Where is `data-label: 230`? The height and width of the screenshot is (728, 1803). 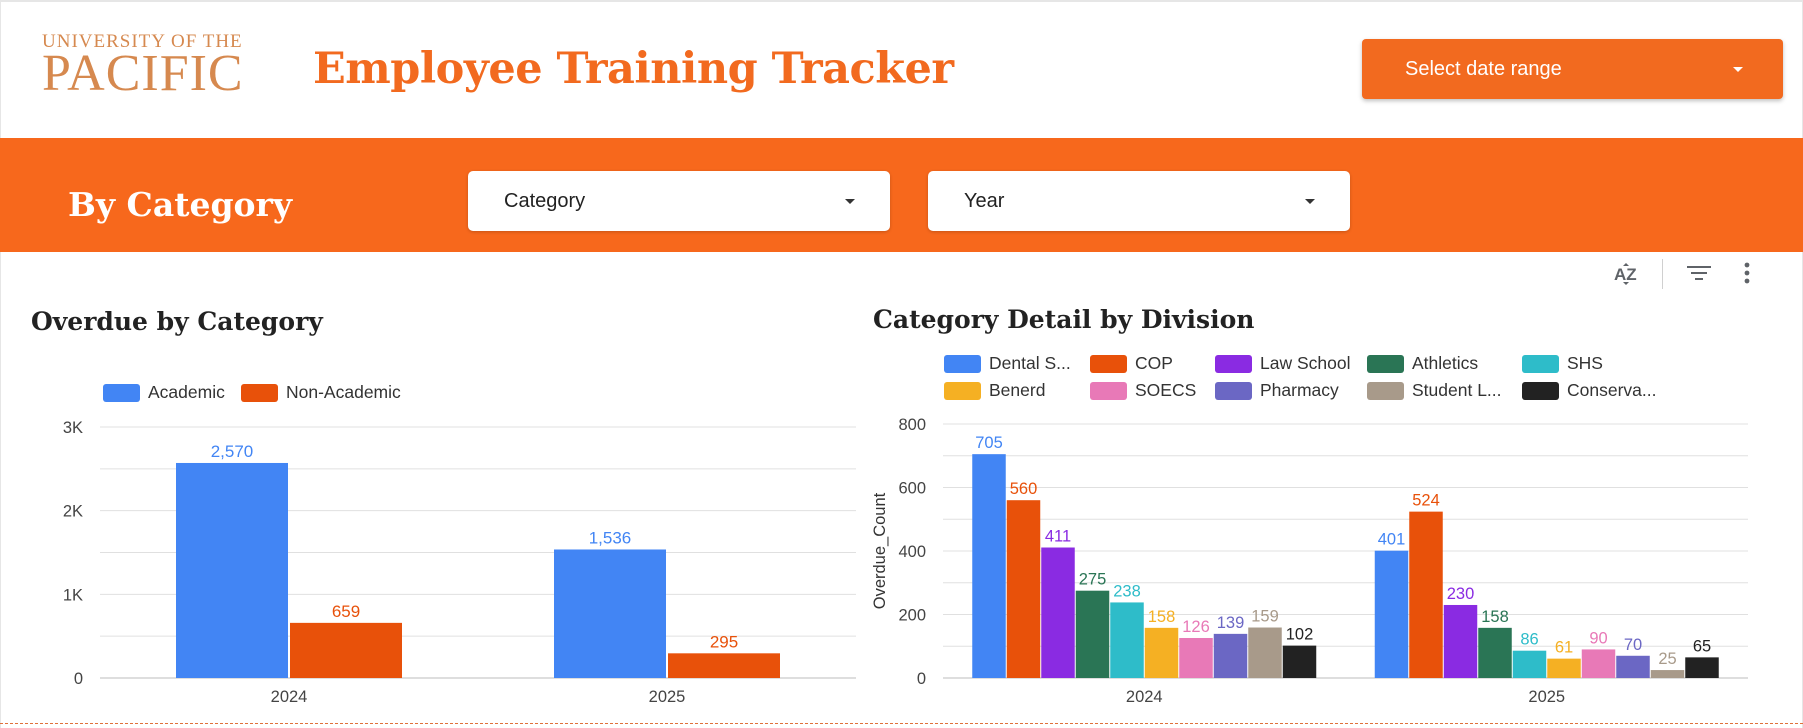 data-label: 230 is located at coordinates (1461, 594).